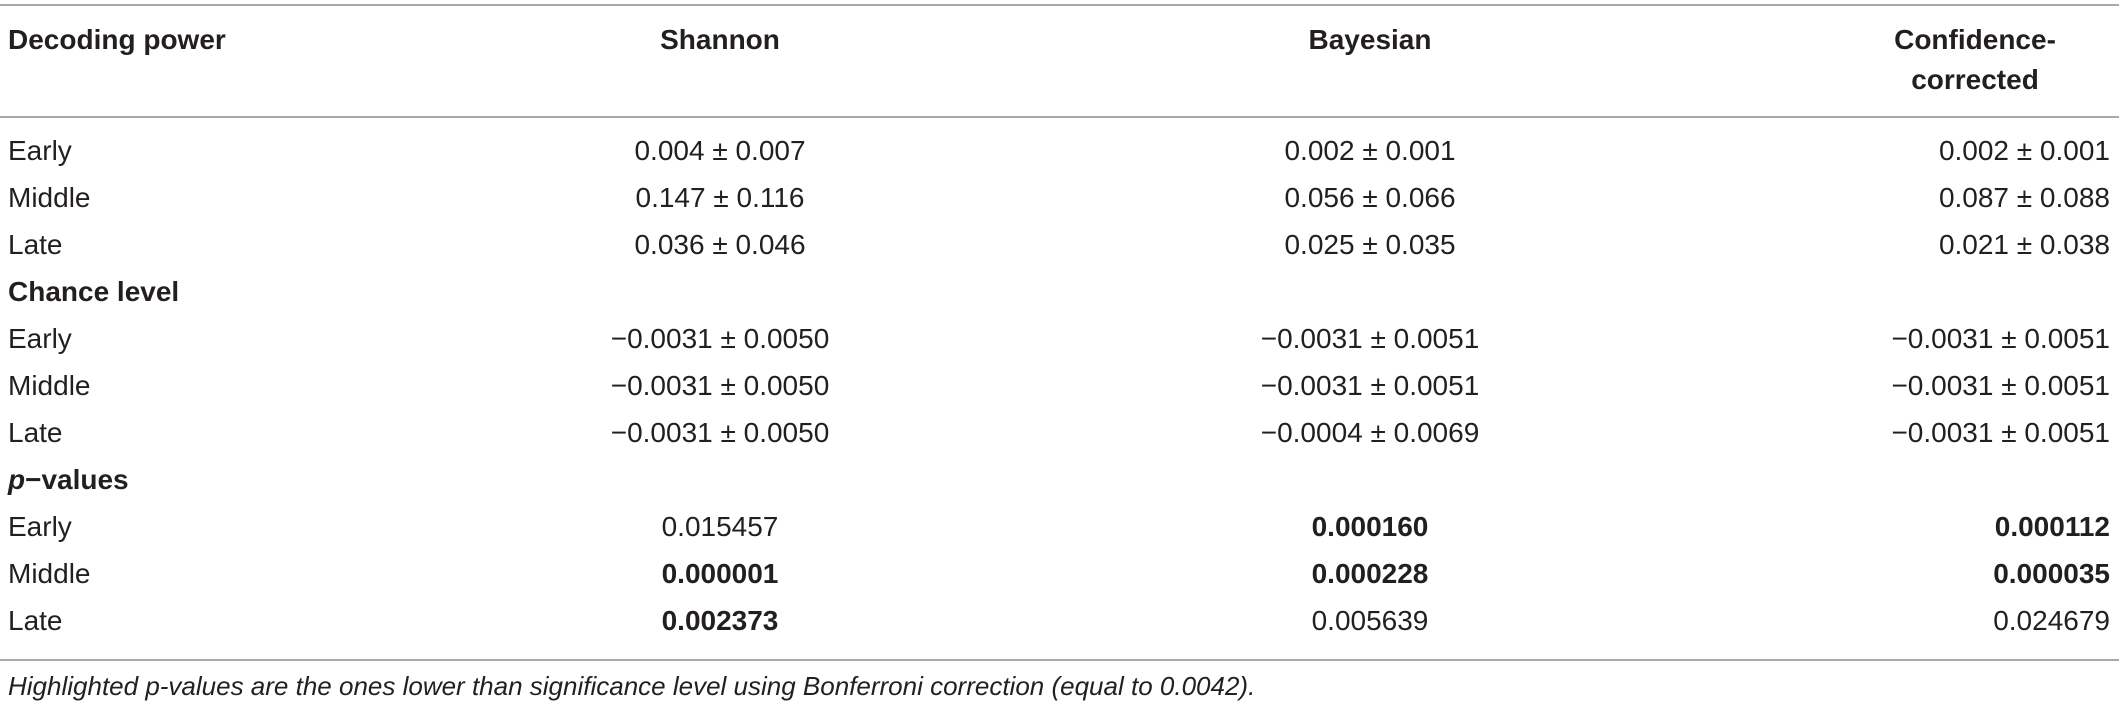  Describe the element at coordinates (720, 39) in the screenshot. I see `header-shannon: Shannon` at that location.